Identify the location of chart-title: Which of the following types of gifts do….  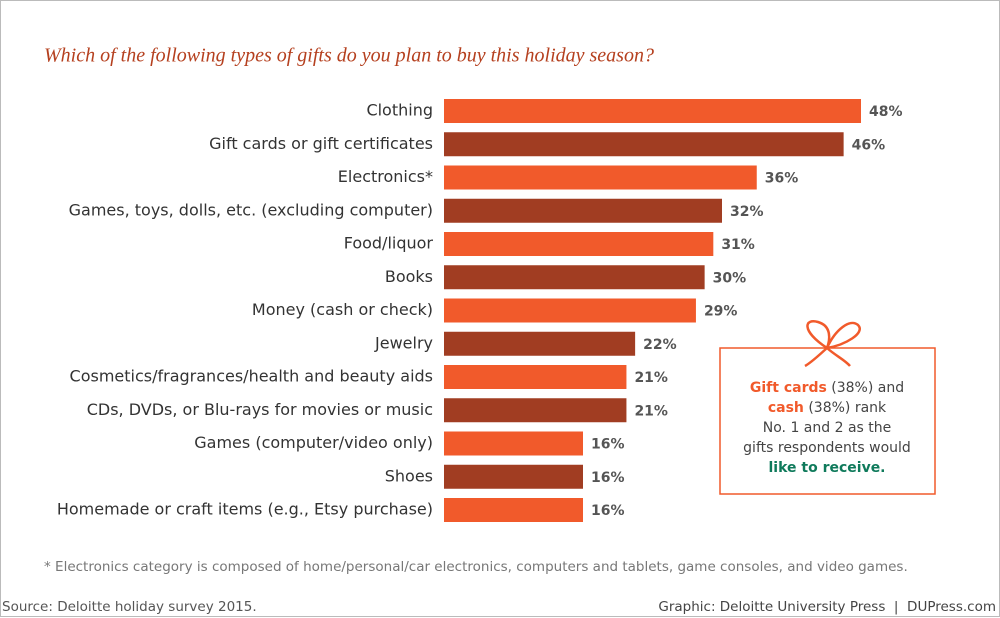
(349, 56).